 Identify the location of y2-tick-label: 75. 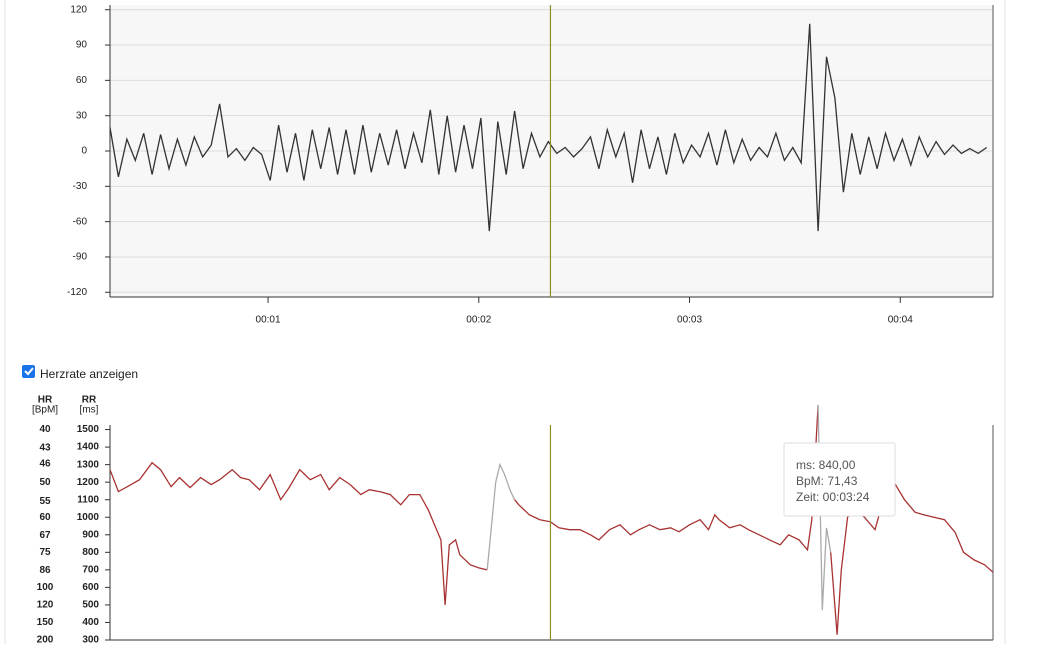
(45, 552).